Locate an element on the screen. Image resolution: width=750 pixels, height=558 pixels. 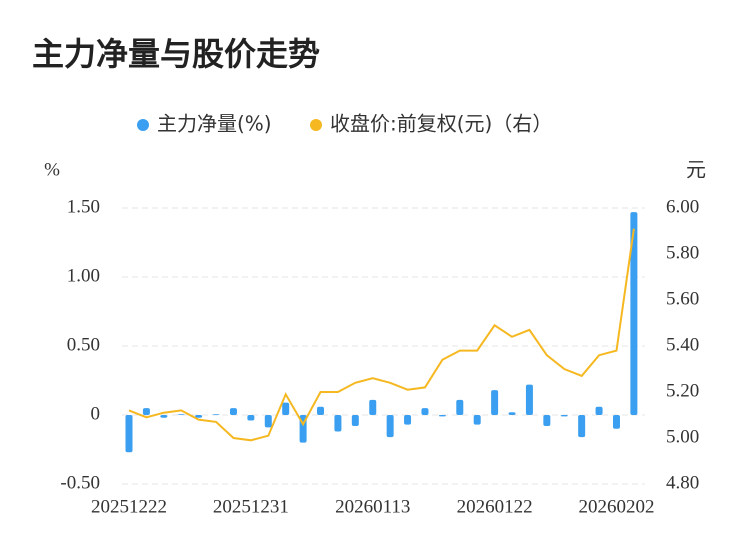
legend-label: 收盘价:前复权(元)（右） is located at coordinates (441, 124).